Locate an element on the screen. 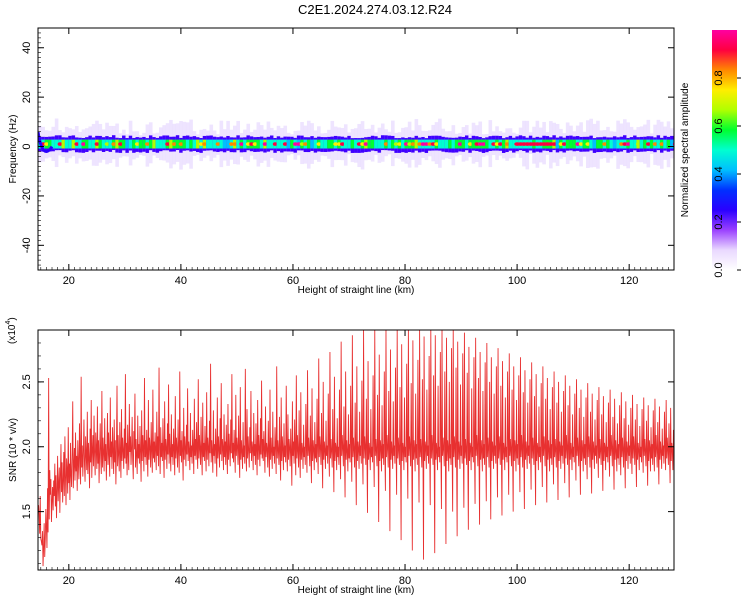  snr-multiplier-close: ) is located at coordinates (12, 318).